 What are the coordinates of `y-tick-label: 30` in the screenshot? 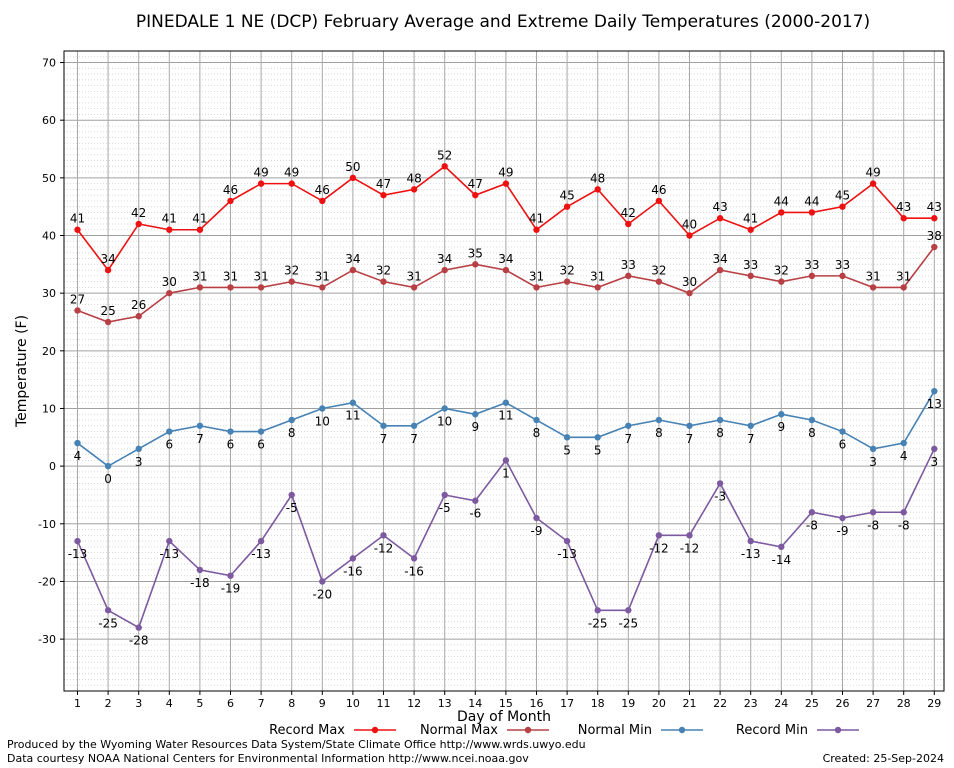 It's located at (49, 293).